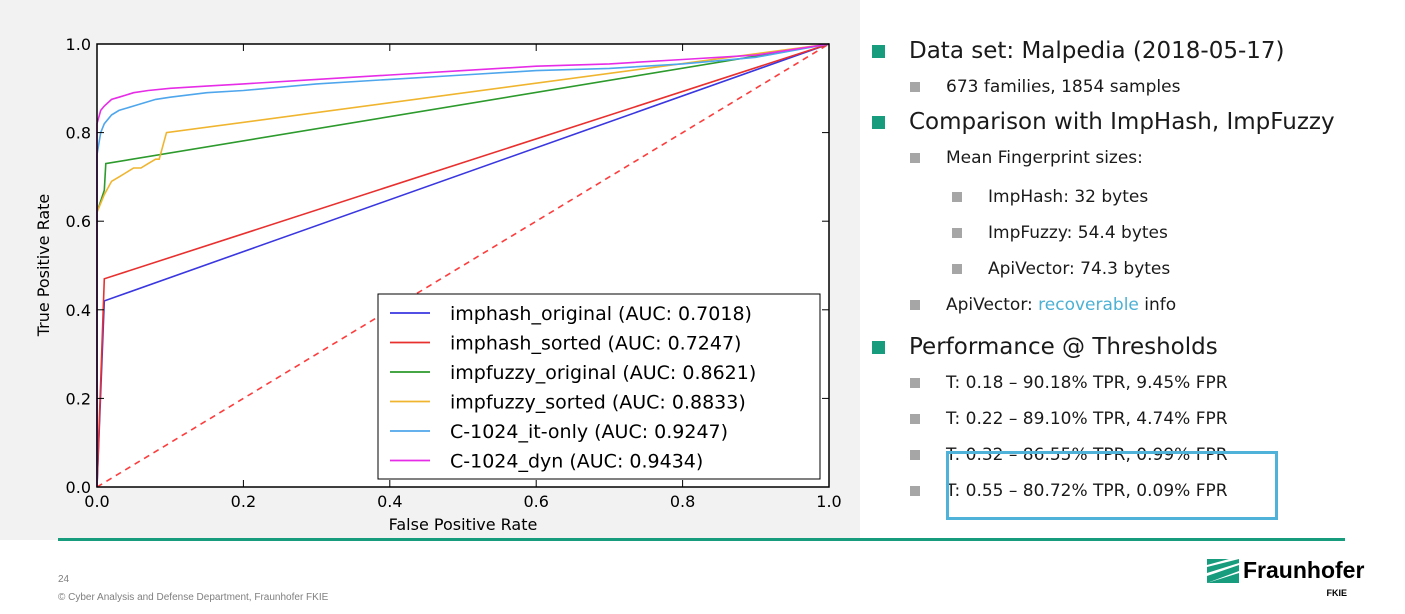  I want to click on logo-wordmark: Fraunhofer, so click(1304, 570).